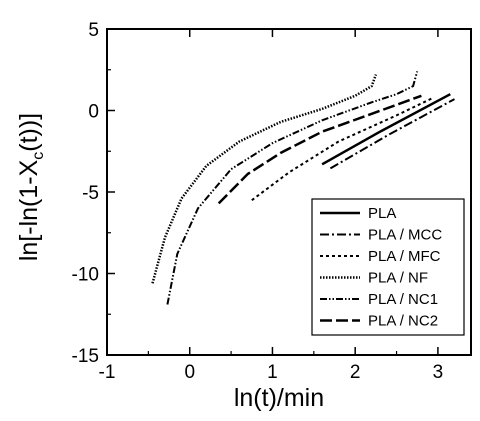 The height and width of the screenshot is (421, 480). I want to click on x-tick-label: 1, so click(272, 372).